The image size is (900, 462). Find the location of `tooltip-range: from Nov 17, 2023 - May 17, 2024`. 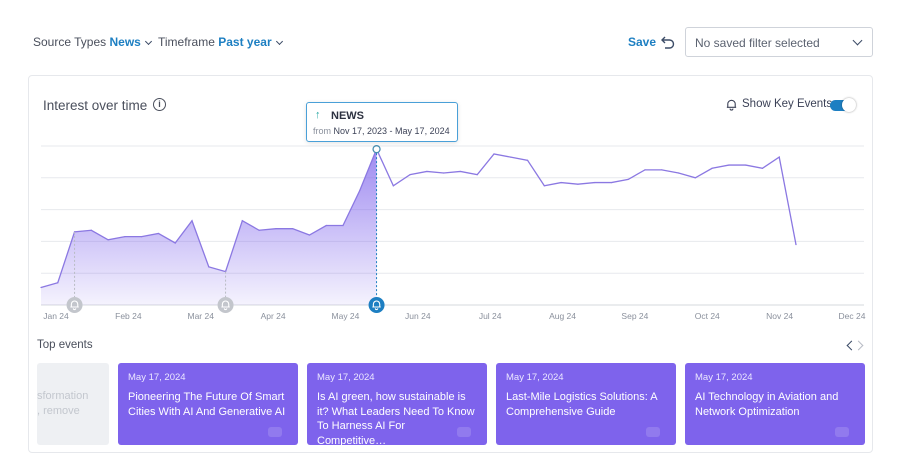

tooltip-range: from Nov 17, 2023 - May 17, 2024 is located at coordinates (381, 131).